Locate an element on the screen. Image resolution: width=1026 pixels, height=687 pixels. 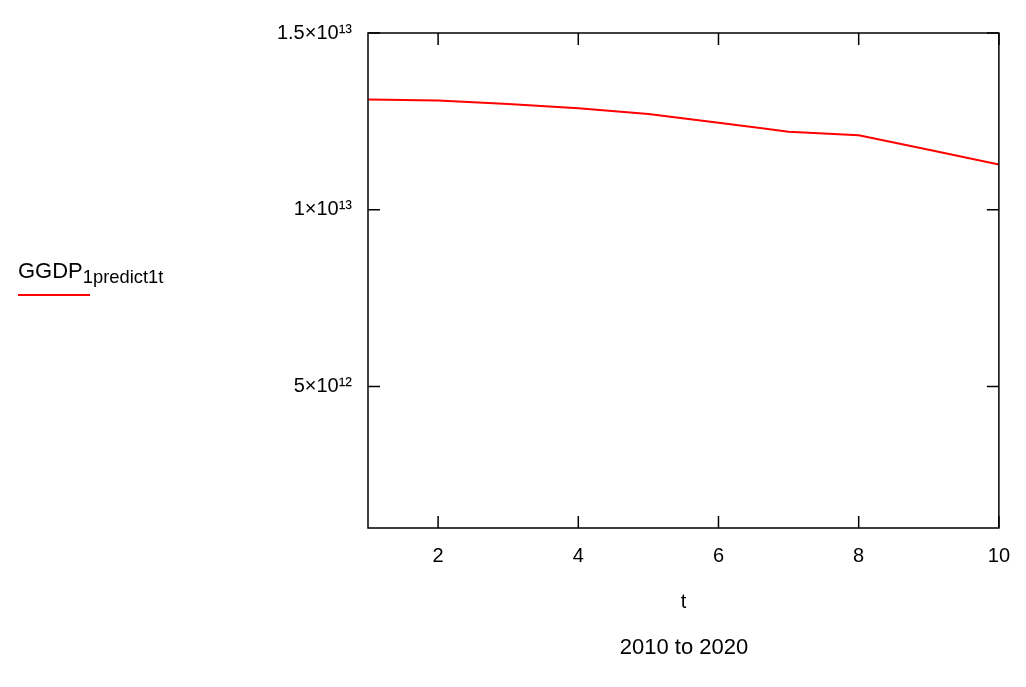
x-tick-label: 6 is located at coordinates (718, 554).